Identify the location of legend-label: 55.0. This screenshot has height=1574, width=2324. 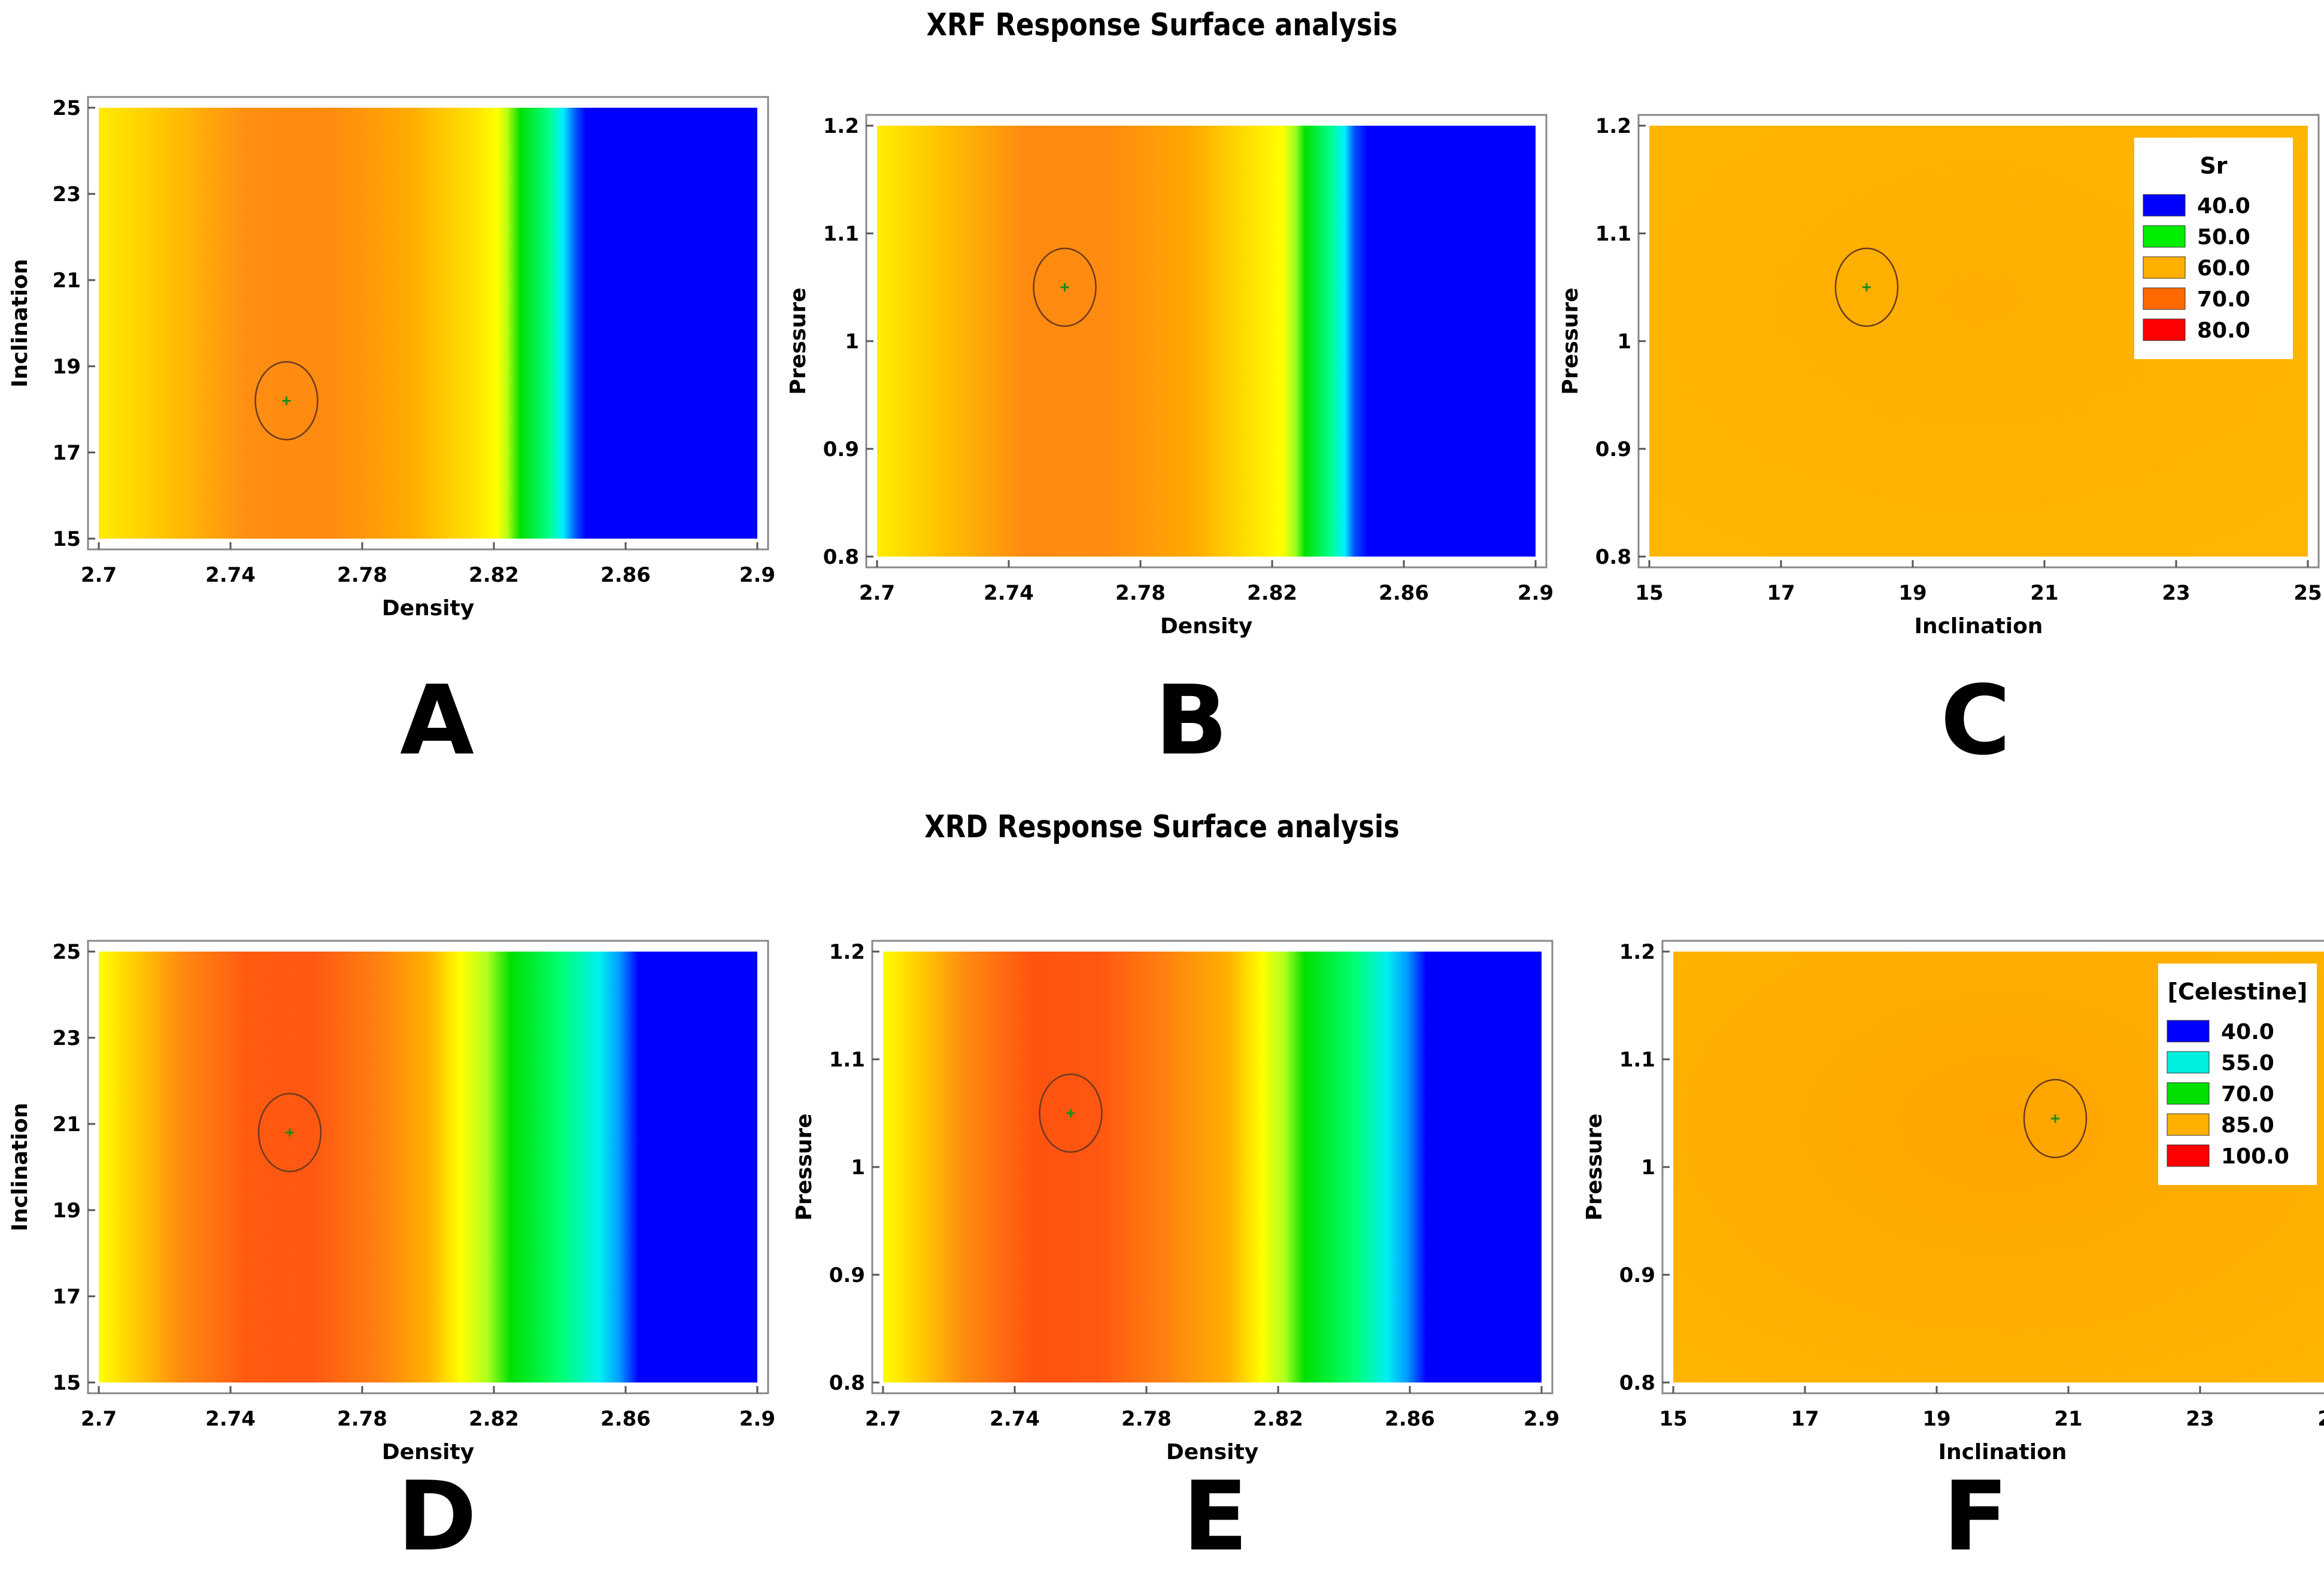
(2247, 1063).